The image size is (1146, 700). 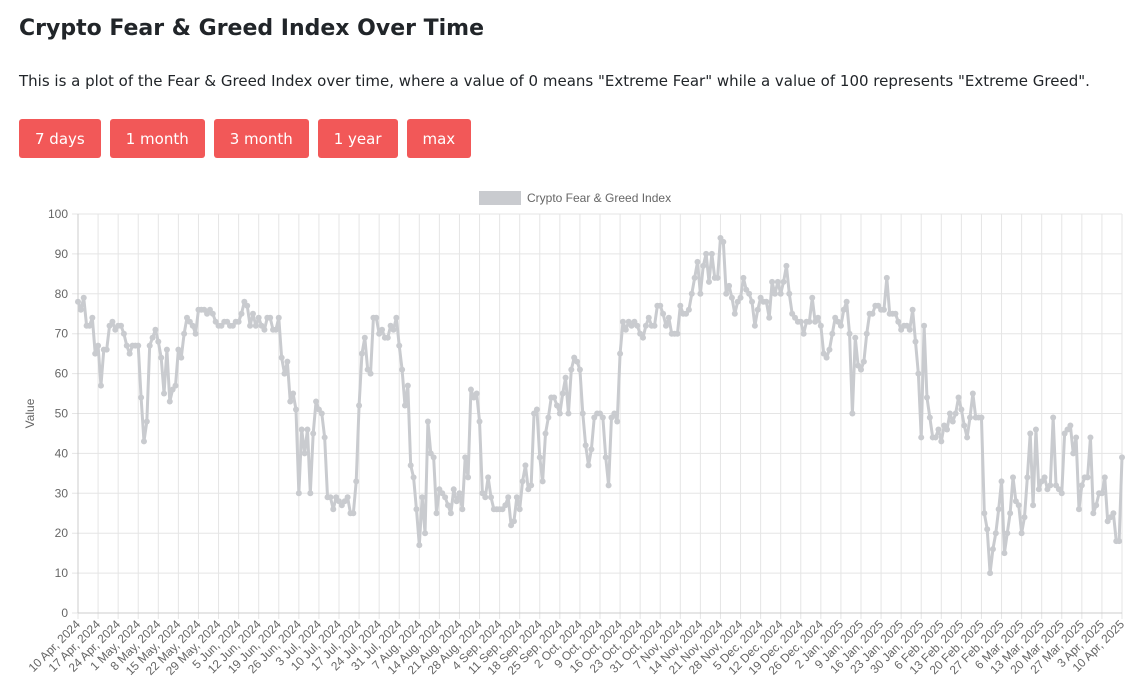 What do you see at coordinates (439, 138) in the screenshot?
I see `range-button: max` at bounding box center [439, 138].